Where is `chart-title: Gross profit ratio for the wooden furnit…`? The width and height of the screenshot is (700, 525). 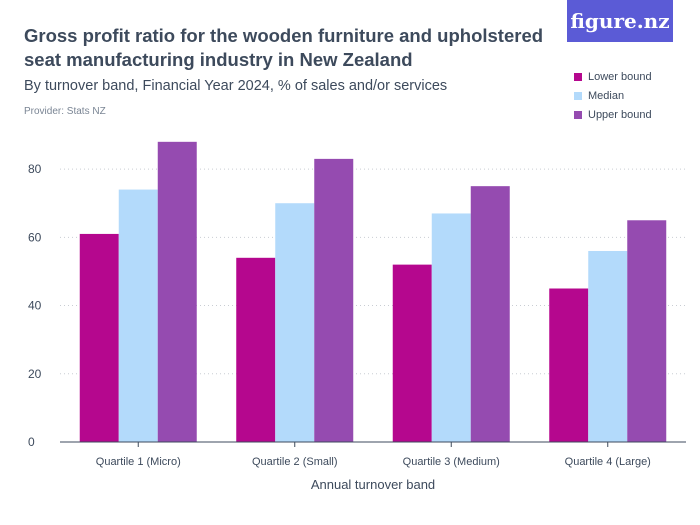 chart-title: Gross profit ratio for the wooden furnit… is located at coordinates (284, 47).